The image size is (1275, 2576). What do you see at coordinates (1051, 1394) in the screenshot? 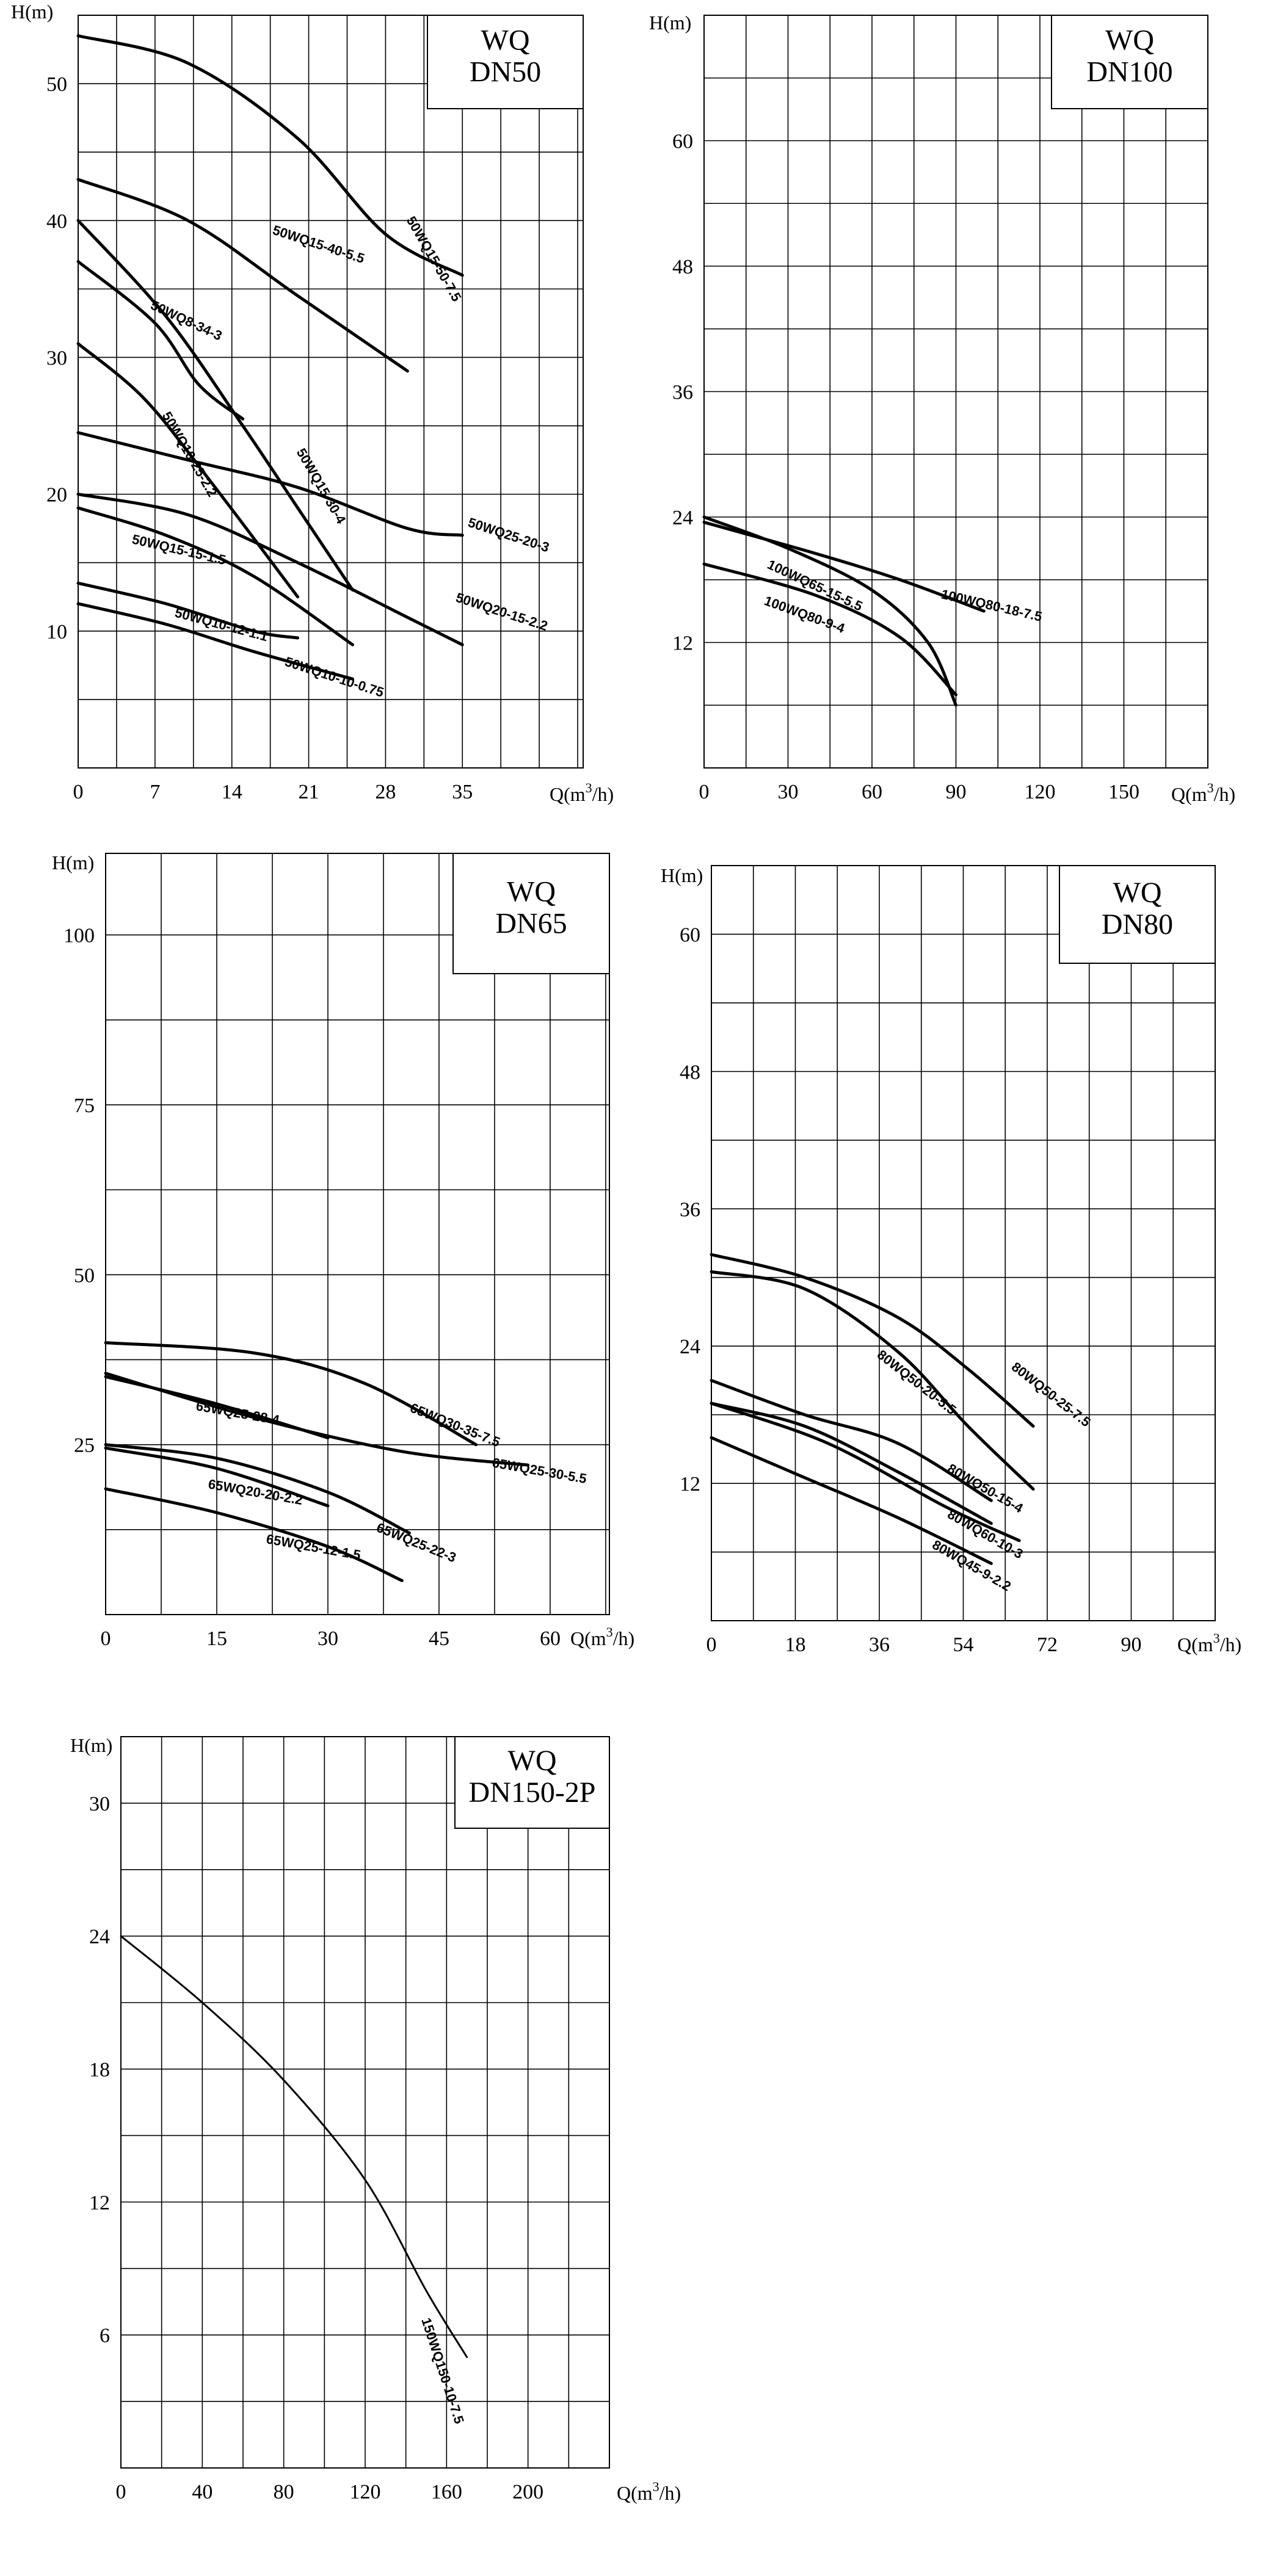
I see `curve-label: 80WQ50-25-7.5` at bounding box center [1051, 1394].